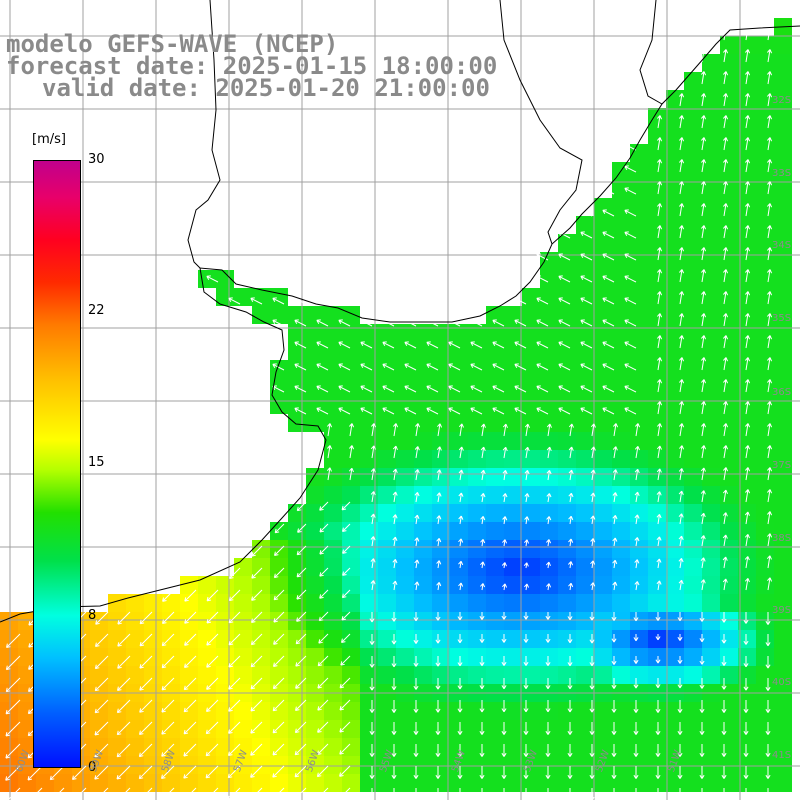  What do you see at coordinates (782, 100) in the screenshot?
I see `latitude-label: 32S` at bounding box center [782, 100].